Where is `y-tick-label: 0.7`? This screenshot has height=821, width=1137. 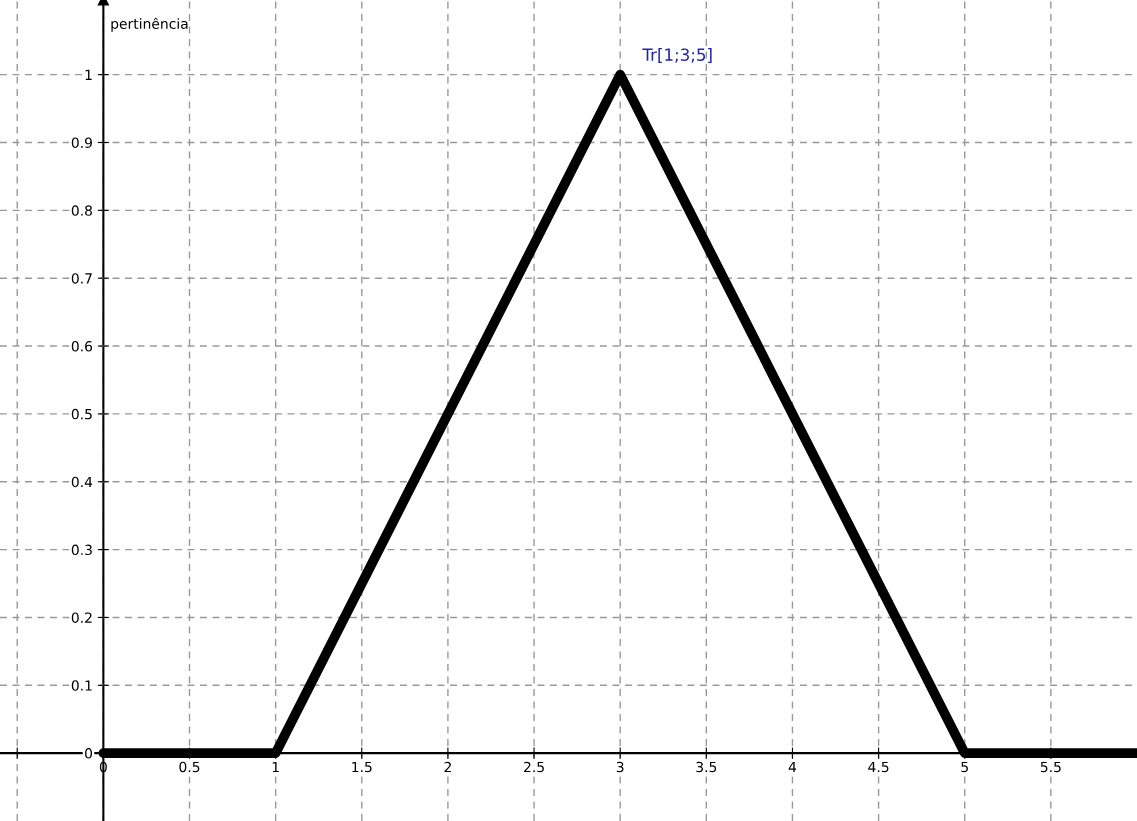 y-tick-label: 0.7 is located at coordinates (81, 278).